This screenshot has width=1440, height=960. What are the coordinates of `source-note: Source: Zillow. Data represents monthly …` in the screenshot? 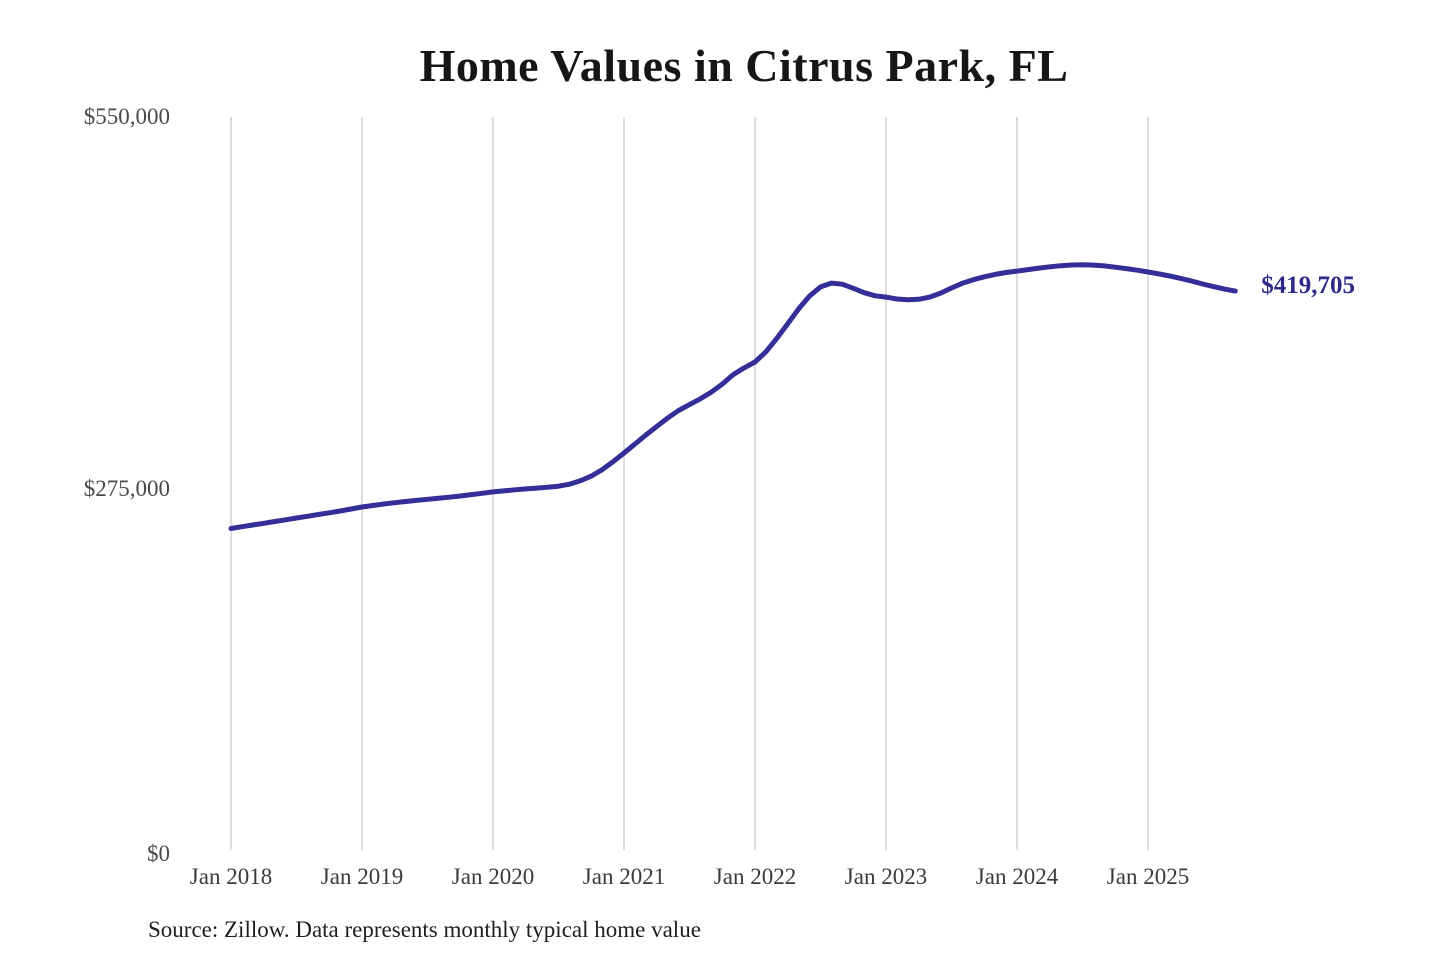 It's located at (424, 929).